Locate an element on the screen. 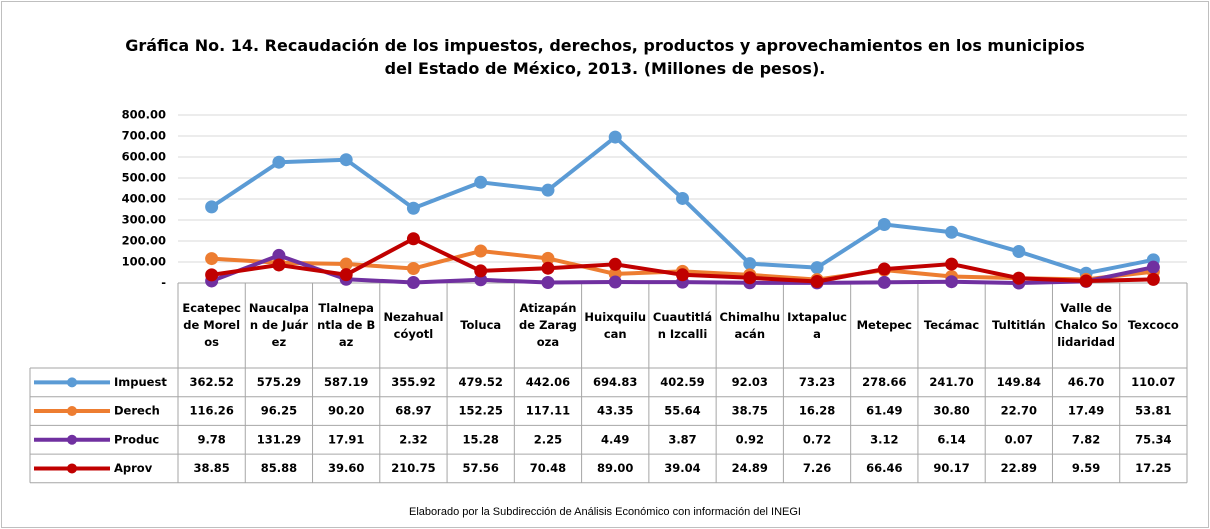  data-label: 96.25 is located at coordinates (279, 411).